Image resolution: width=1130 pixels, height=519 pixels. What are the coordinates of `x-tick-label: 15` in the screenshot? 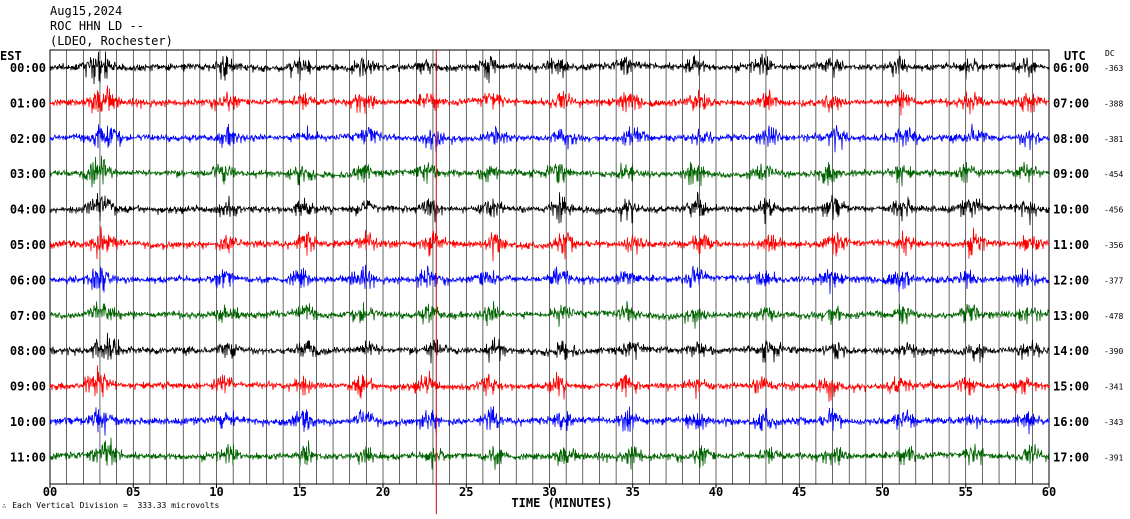 It's located at (300, 492).